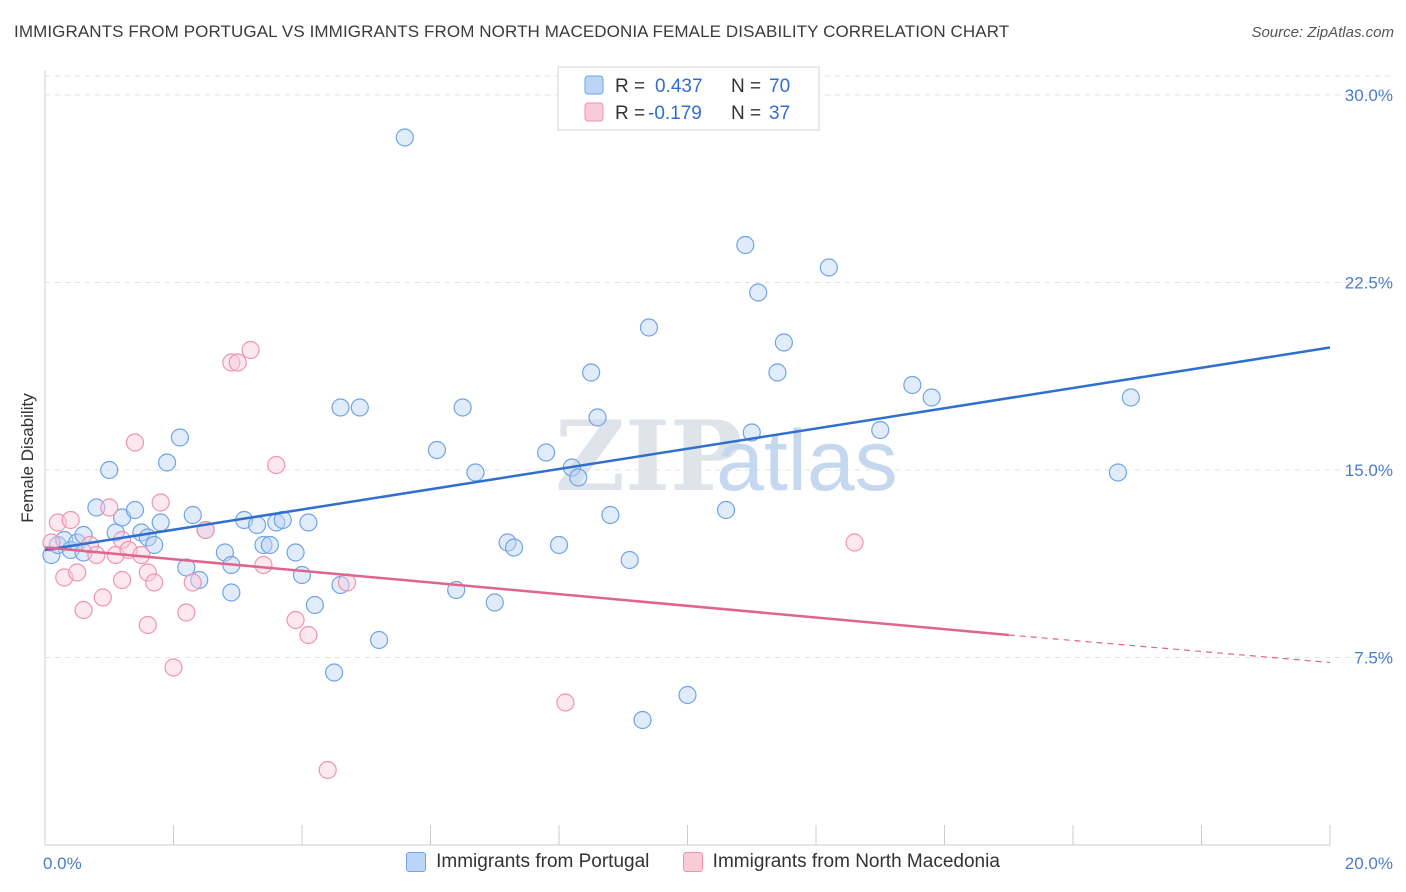 The width and height of the screenshot is (1406, 892). Describe the element at coordinates (807, 461) in the screenshot. I see `watermark-atlas: atlas` at that location.